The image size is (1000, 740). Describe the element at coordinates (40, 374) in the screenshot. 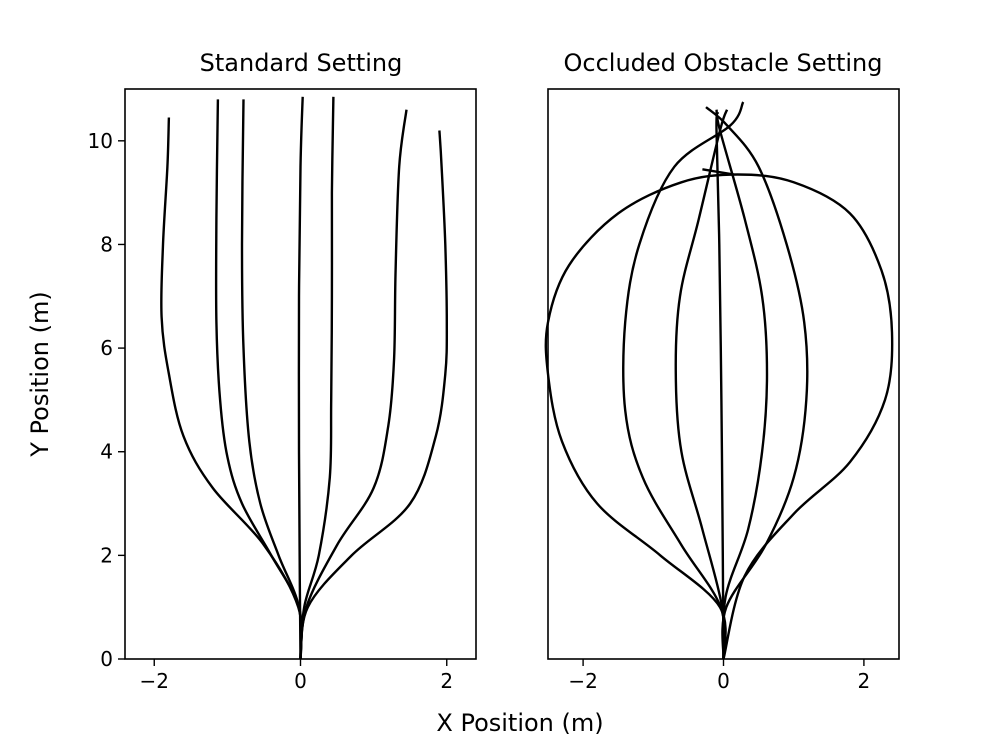

I see `y-axis-label: Y Position (m)` at that location.